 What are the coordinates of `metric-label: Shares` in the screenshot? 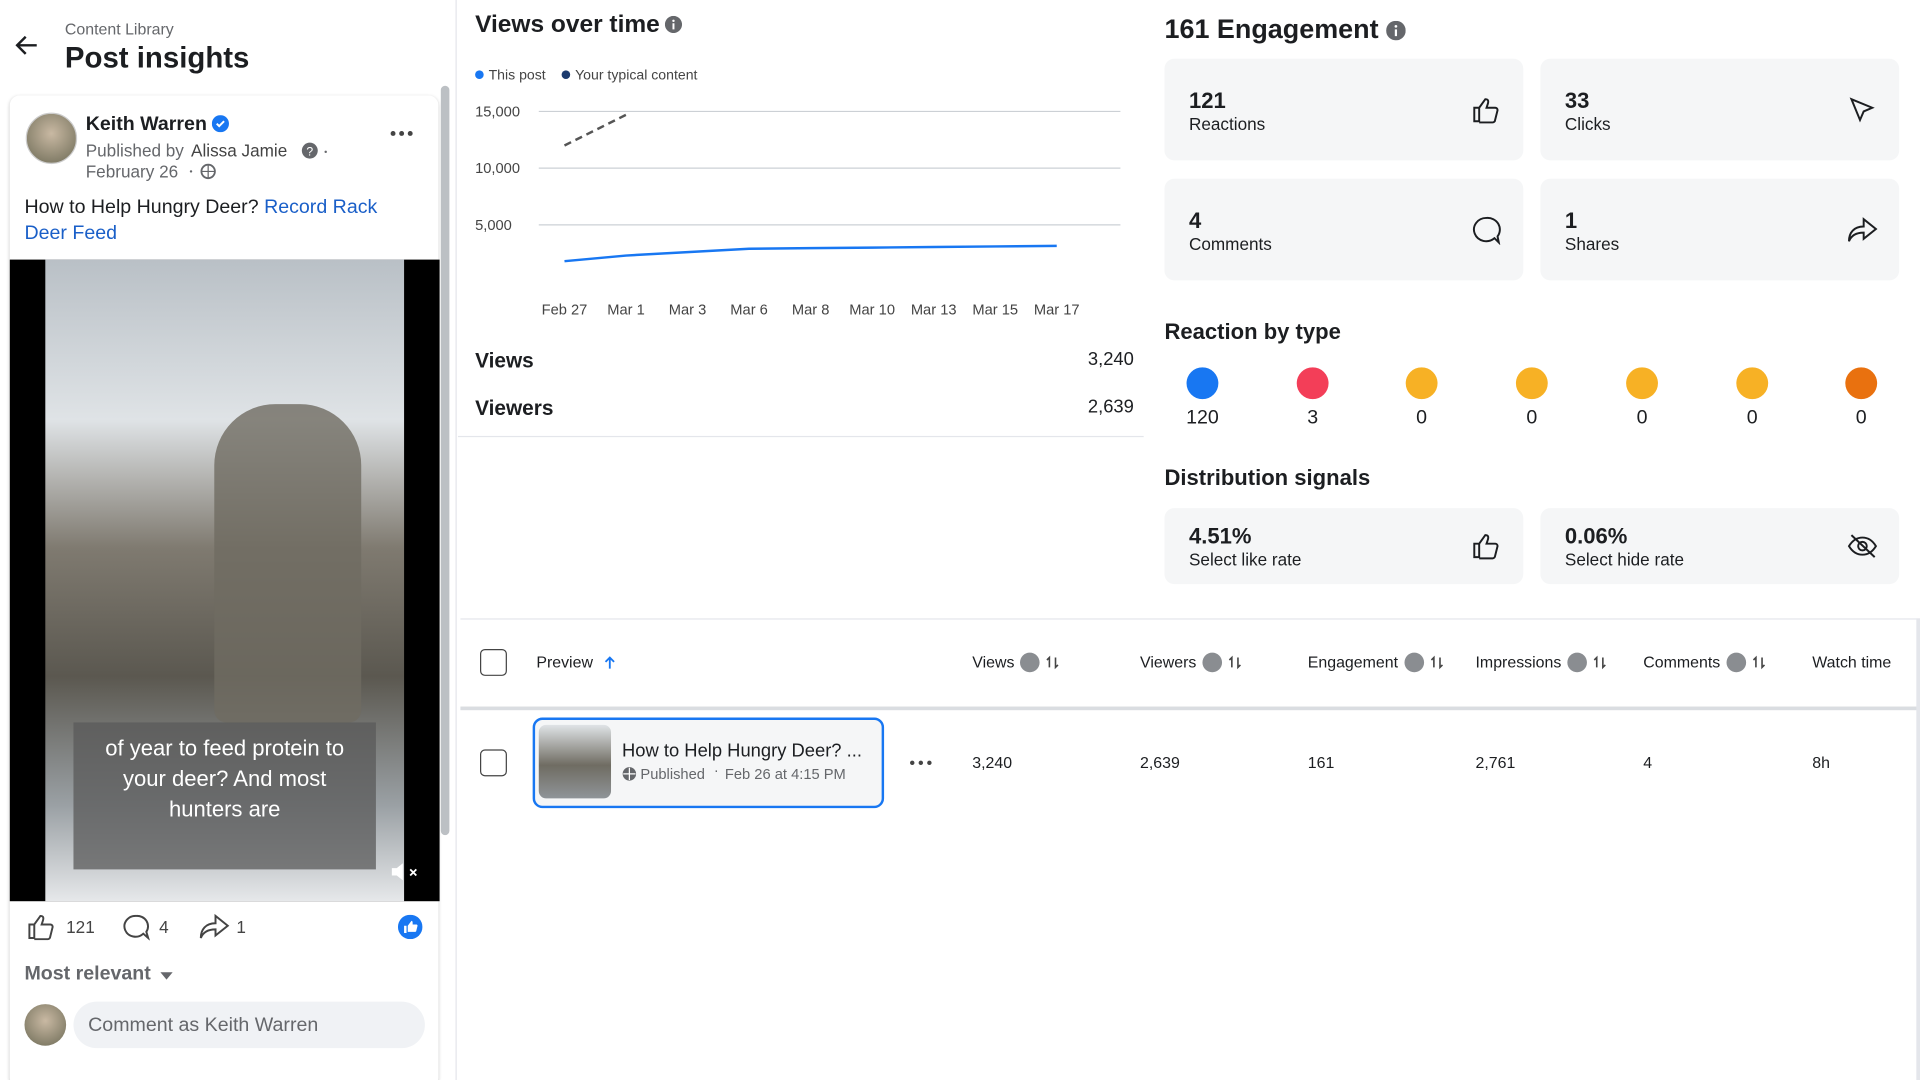 It's located at (1592, 243).